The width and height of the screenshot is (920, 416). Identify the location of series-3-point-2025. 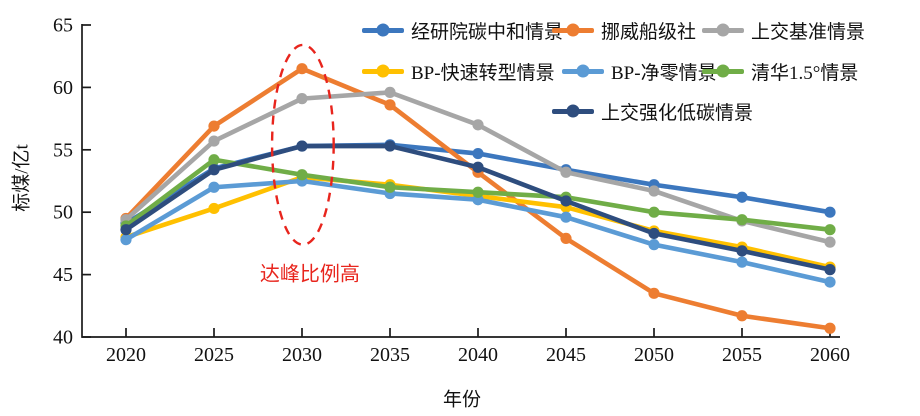
(214, 208).